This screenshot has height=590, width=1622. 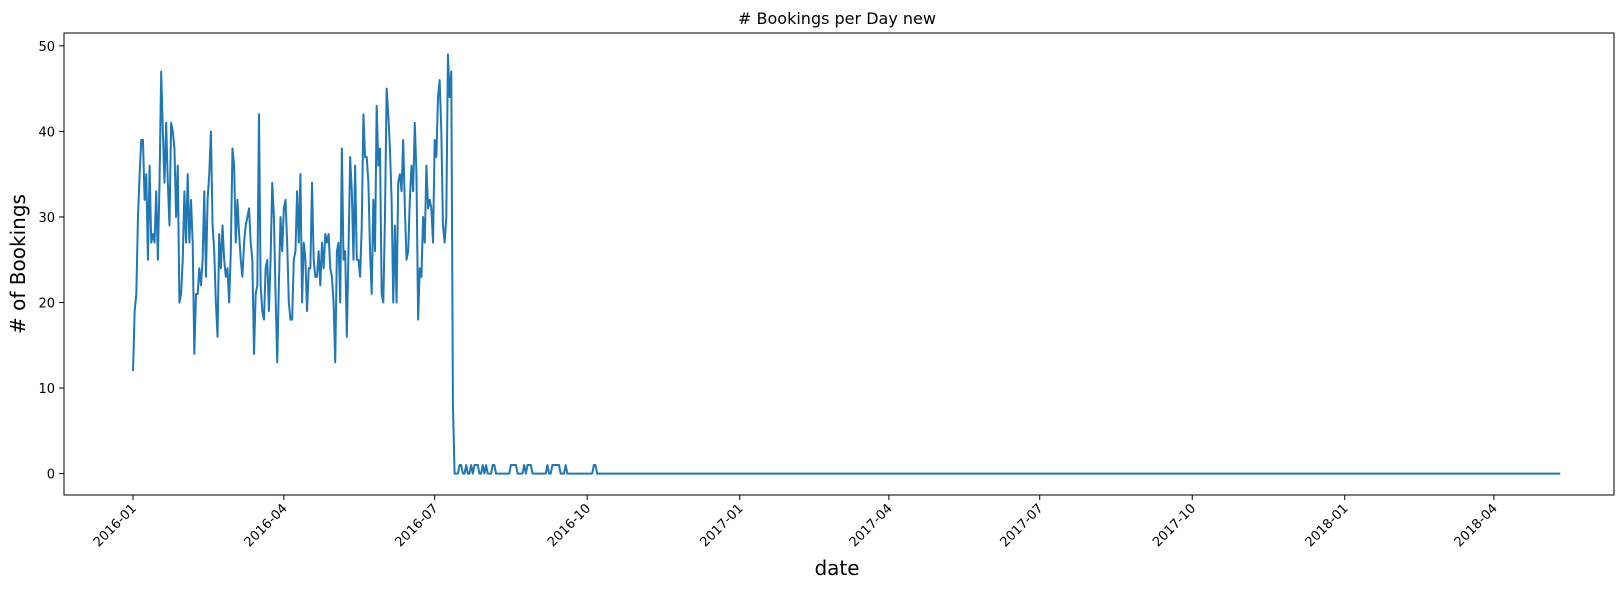 I want to click on y-axis-label: # of Bookings, so click(x=18, y=264).